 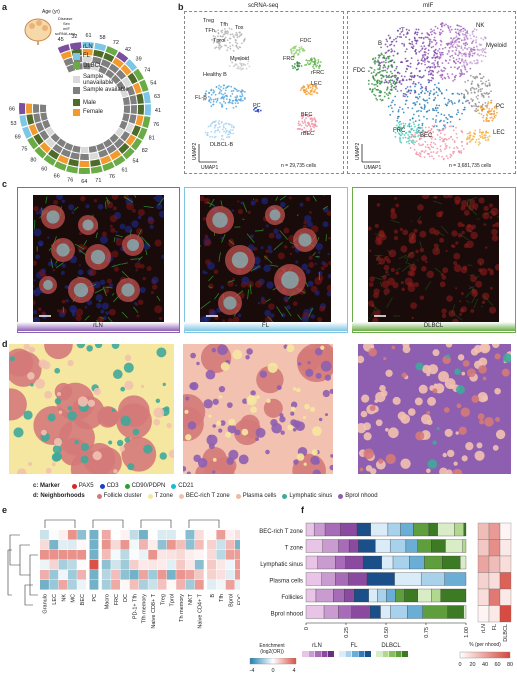 What do you see at coordinates (294, 549) in the screenshot?
I see `row-label: T zone` at bounding box center [294, 549].